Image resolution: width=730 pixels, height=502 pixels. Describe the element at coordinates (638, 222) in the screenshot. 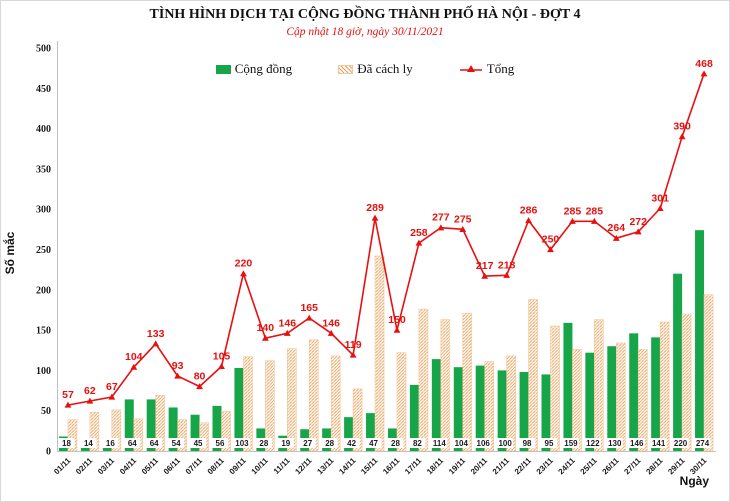

I see `total-value-label: 272` at that location.